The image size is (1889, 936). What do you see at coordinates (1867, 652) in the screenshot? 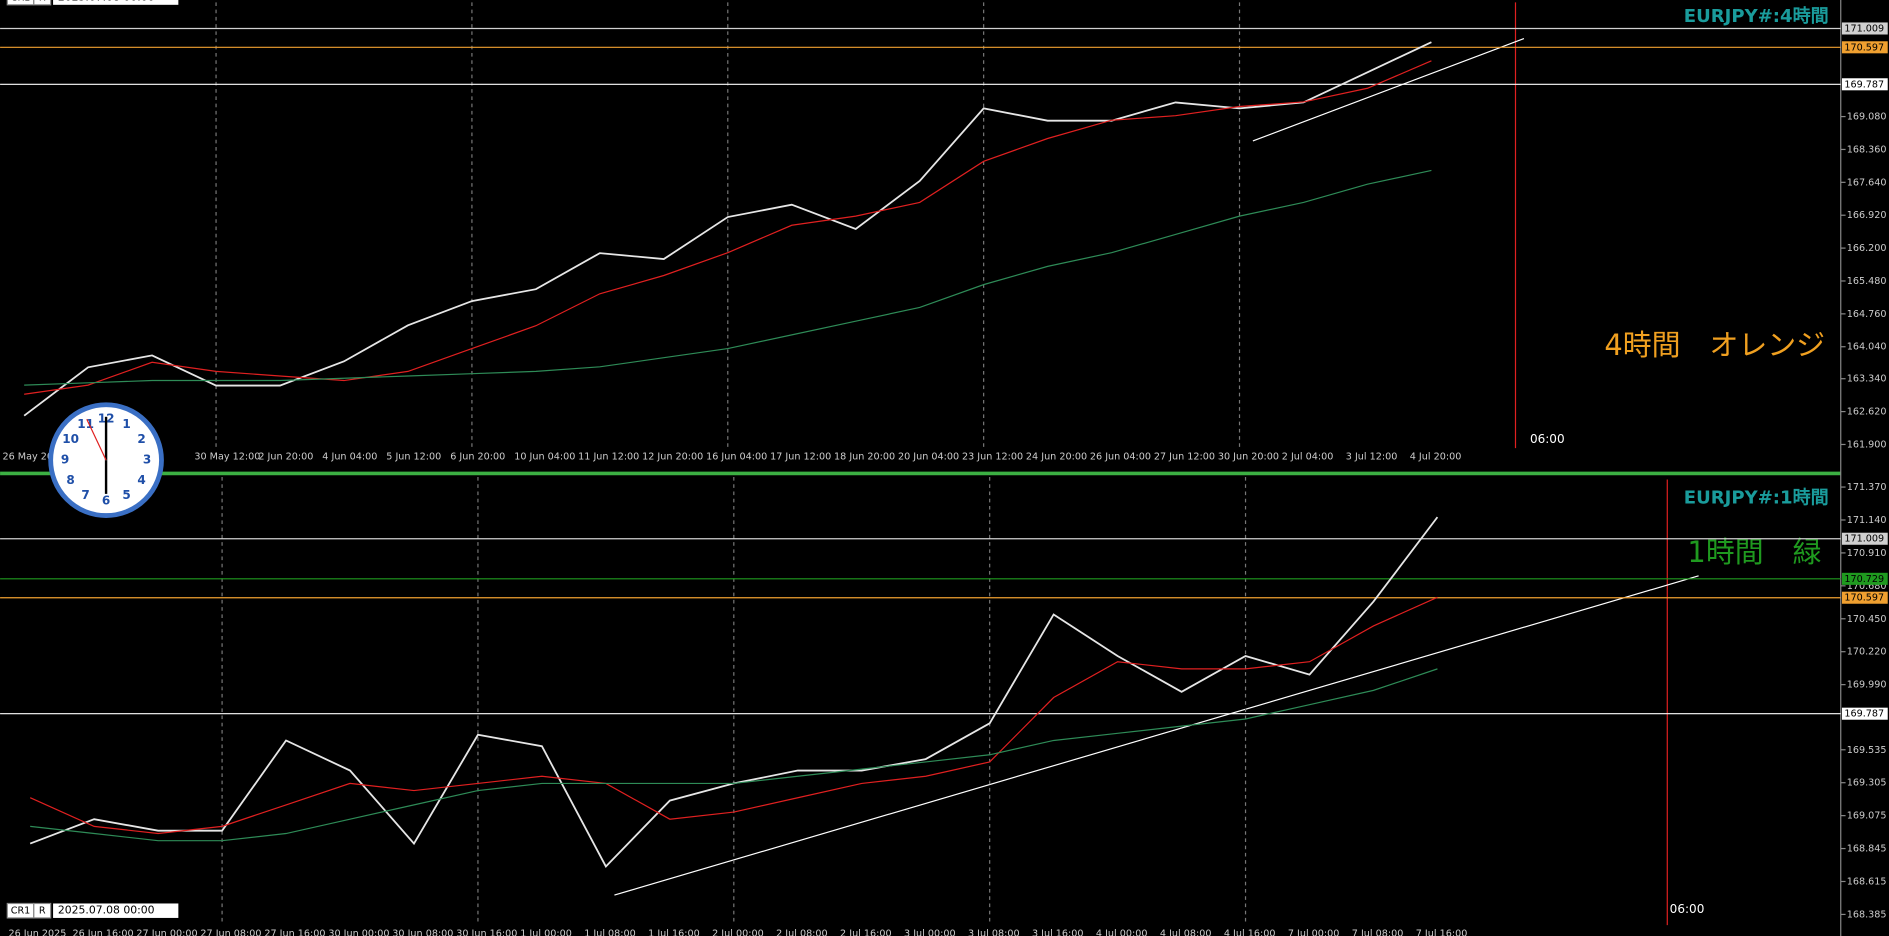
I see `y-tick-label: 170.220` at bounding box center [1867, 652].